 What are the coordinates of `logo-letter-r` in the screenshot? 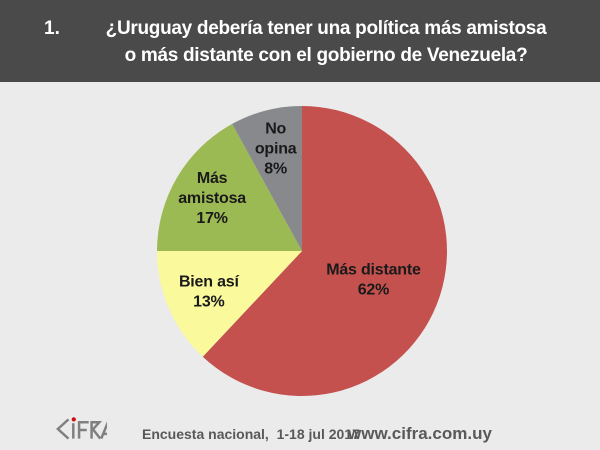 It's located at (96, 430).